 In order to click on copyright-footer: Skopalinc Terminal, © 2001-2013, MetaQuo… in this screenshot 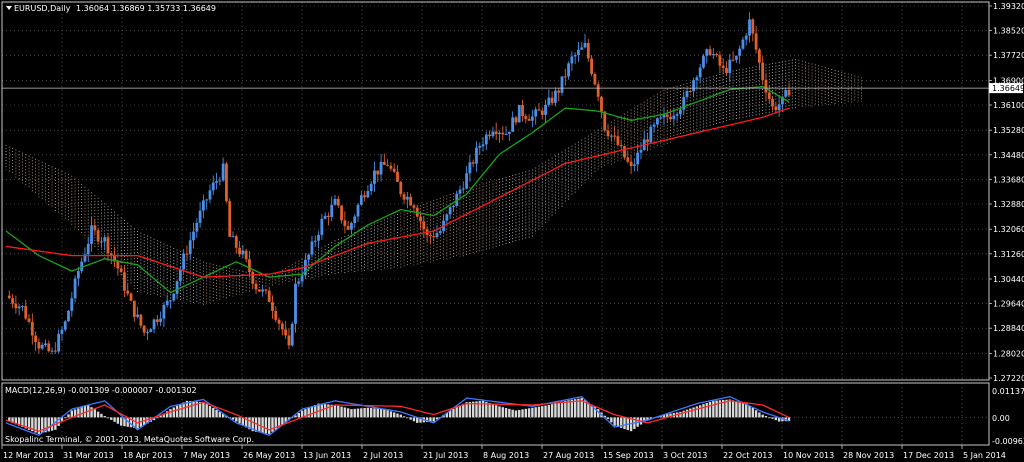, I will do `click(129, 439)`.